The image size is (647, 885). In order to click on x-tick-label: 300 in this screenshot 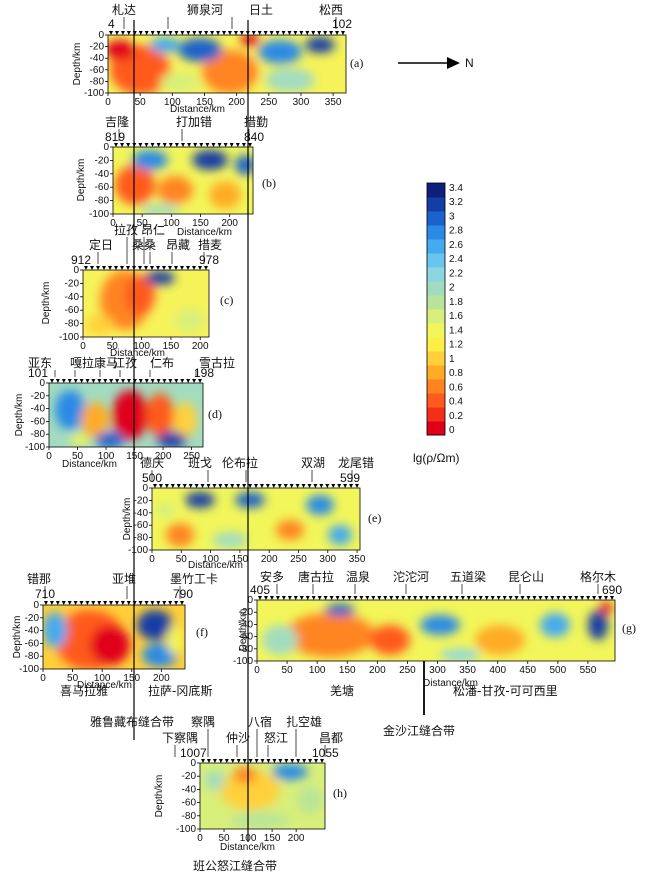, I will do `click(437, 670)`.